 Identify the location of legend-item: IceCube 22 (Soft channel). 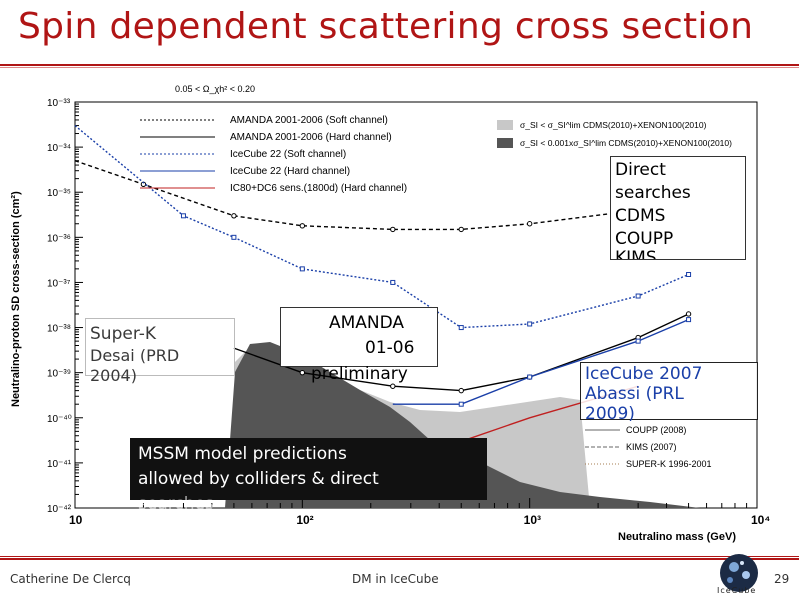
(288, 154).